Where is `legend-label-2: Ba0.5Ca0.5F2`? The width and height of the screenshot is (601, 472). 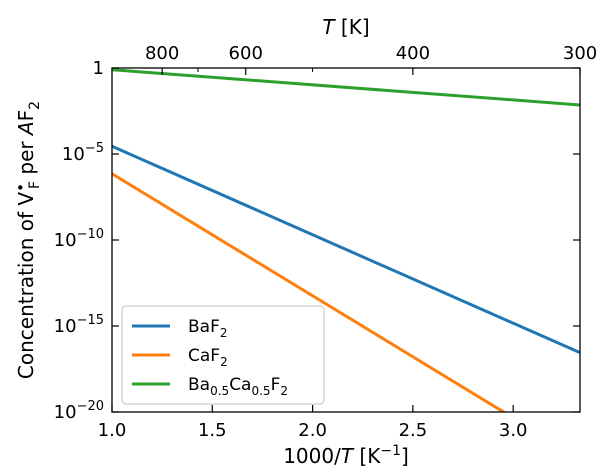
legend-label-2: Ba0.5Ca0.5F2 is located at coordinates (238, 386).